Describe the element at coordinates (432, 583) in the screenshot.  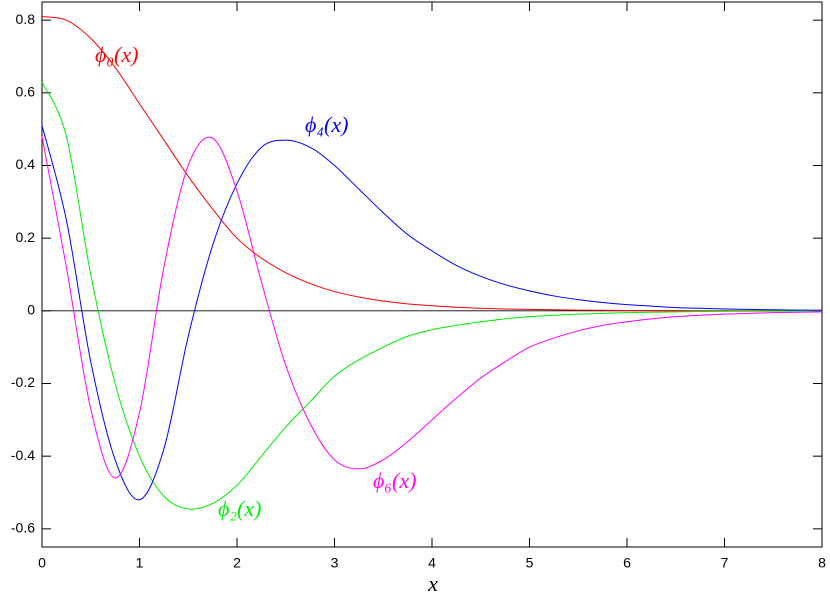
I see `x-axis-label: x` at that location.